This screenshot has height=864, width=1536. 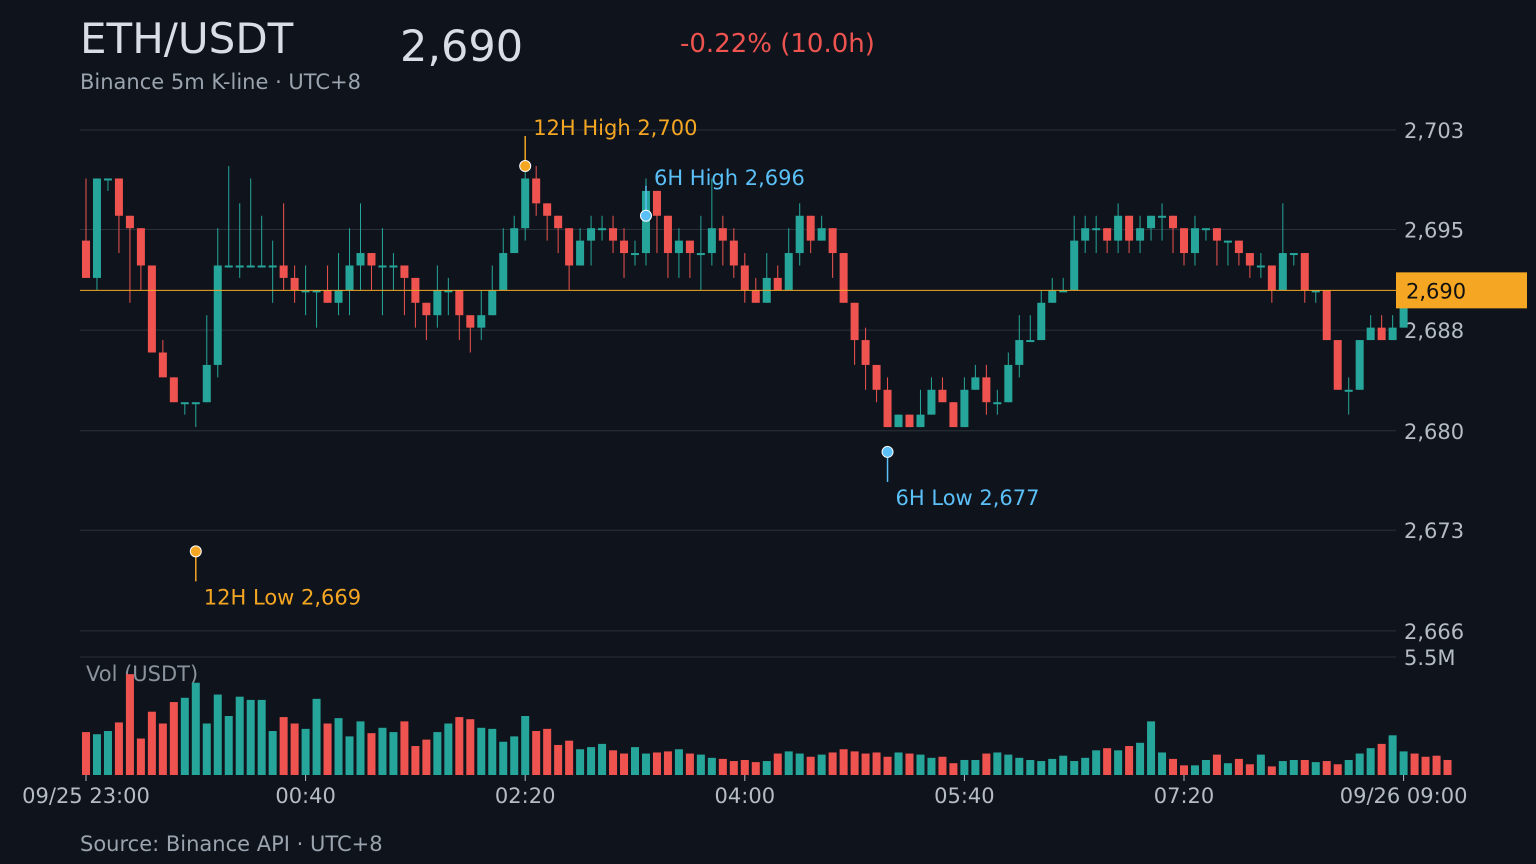 What do you see at coordinates (1404, 796) in the screenshot?
I see `x-tick-label: 09/26 09:00` at bounding box center [1404, 796].